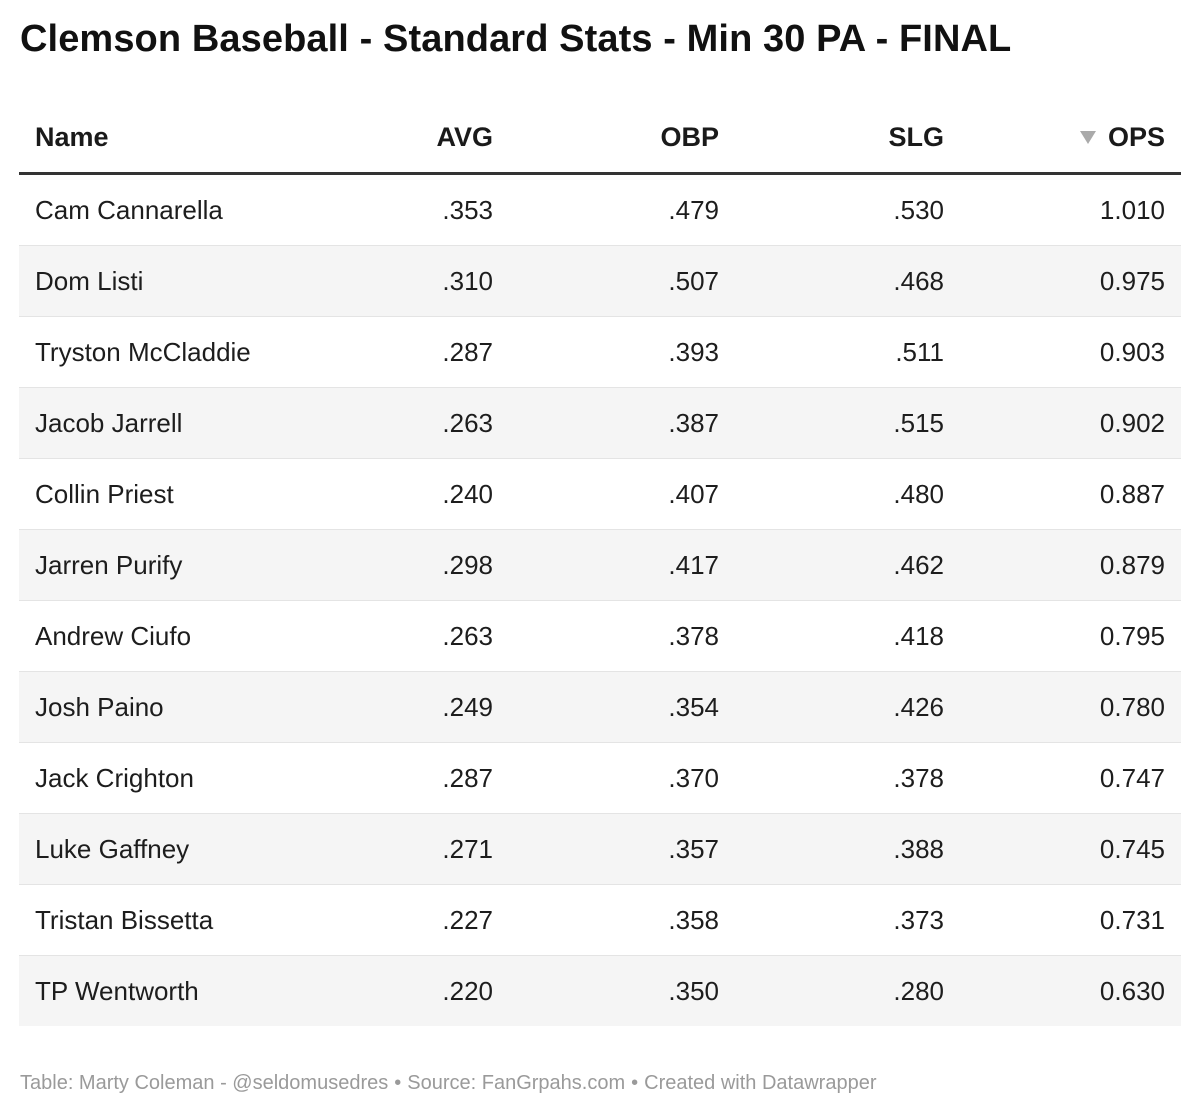  What do you see at coordinates (847, 352) in the screenshot?
I see `cell-slg: .511` at bounding box center [847, 352].